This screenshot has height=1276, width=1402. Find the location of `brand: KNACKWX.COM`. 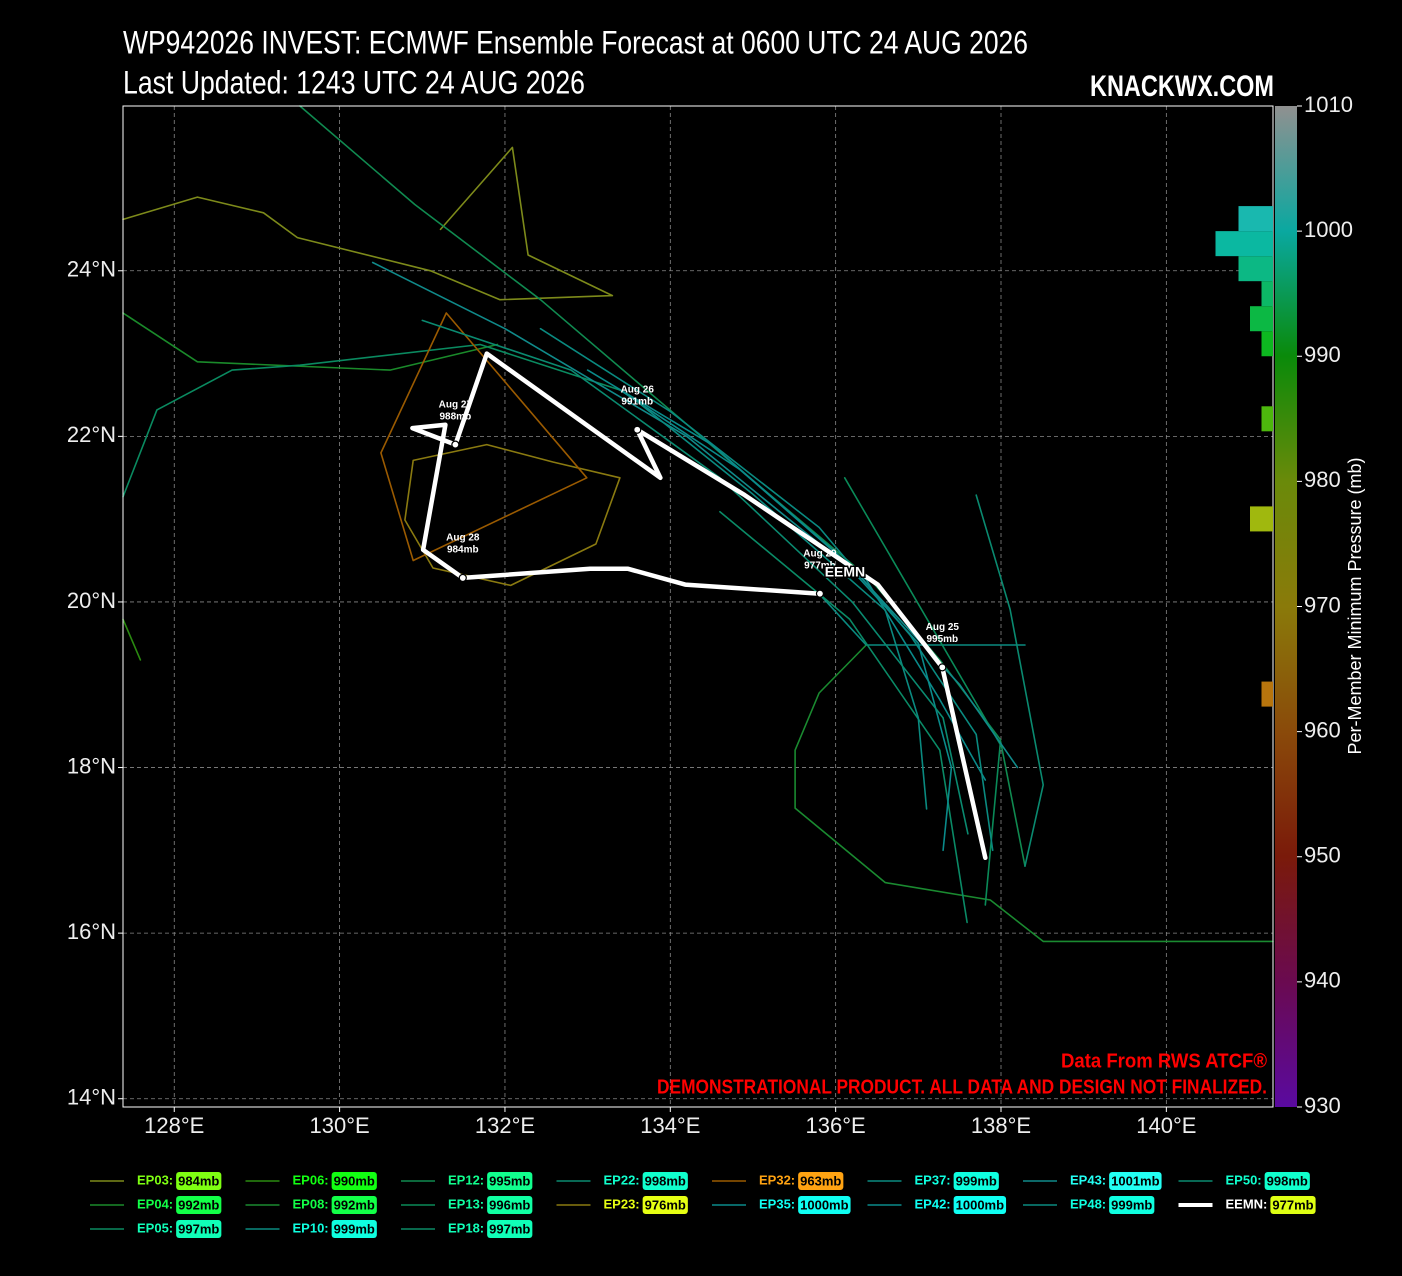

brand: KNACKWX.COM is located at coordinates (1182, 86).